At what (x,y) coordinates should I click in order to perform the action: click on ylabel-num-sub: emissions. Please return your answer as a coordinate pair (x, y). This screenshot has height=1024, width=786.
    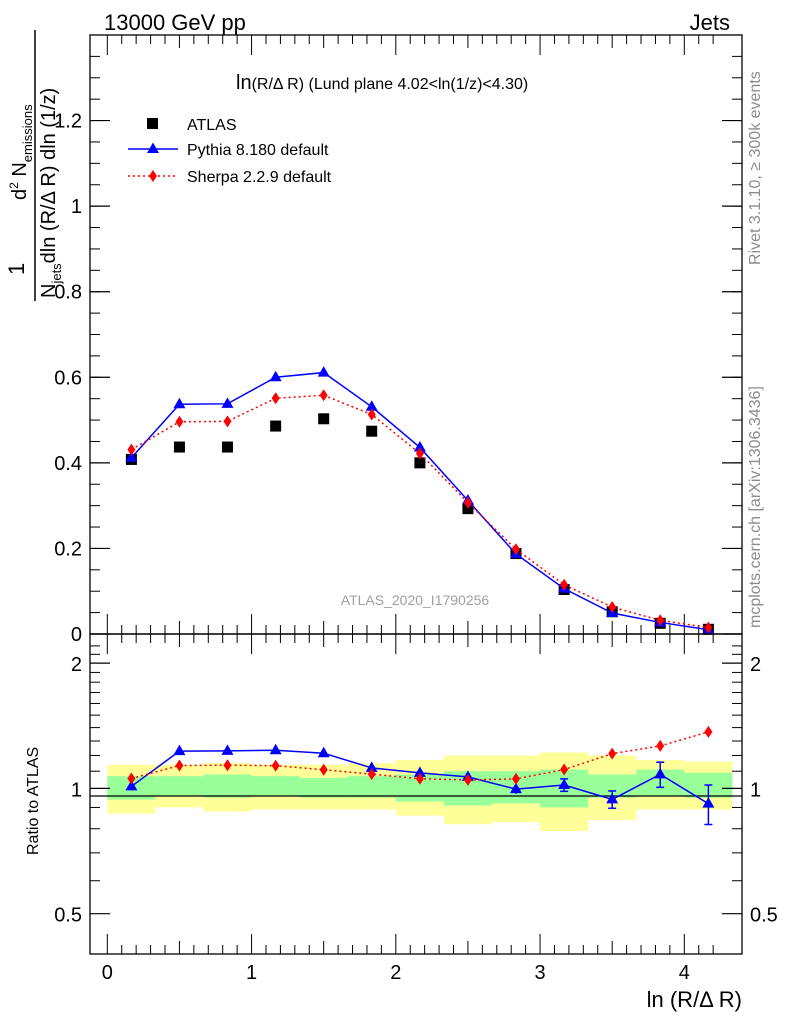
    Looking at the image, I should click on (27, 133).